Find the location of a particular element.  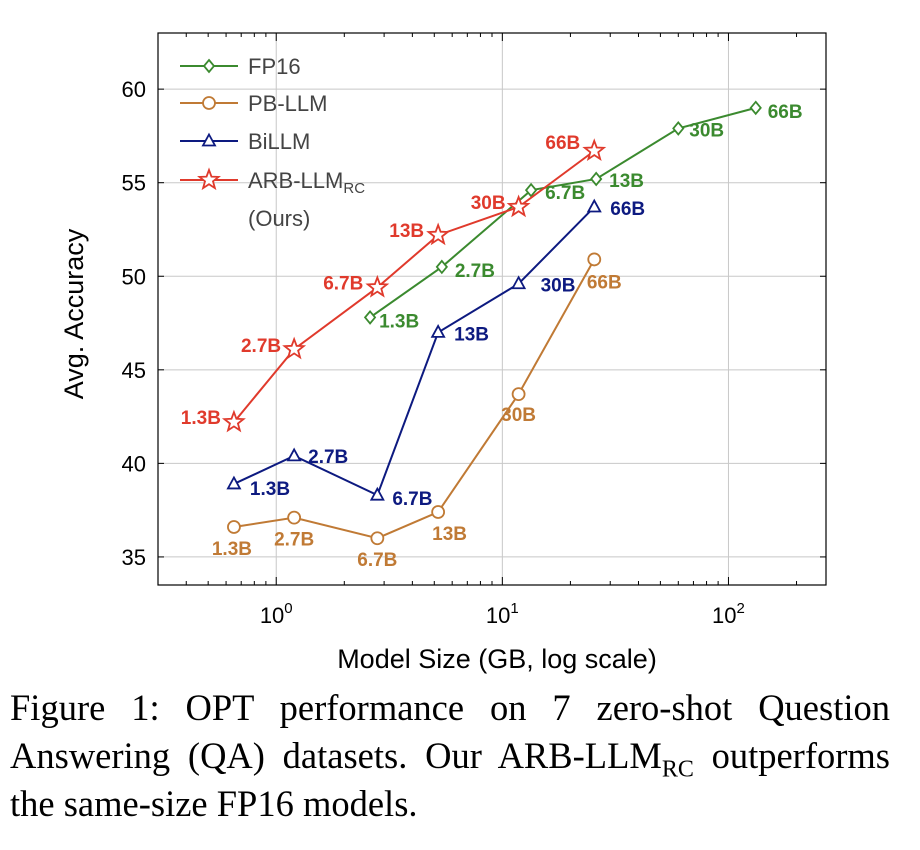

series-fp16 is located at coordinates (562, 212).